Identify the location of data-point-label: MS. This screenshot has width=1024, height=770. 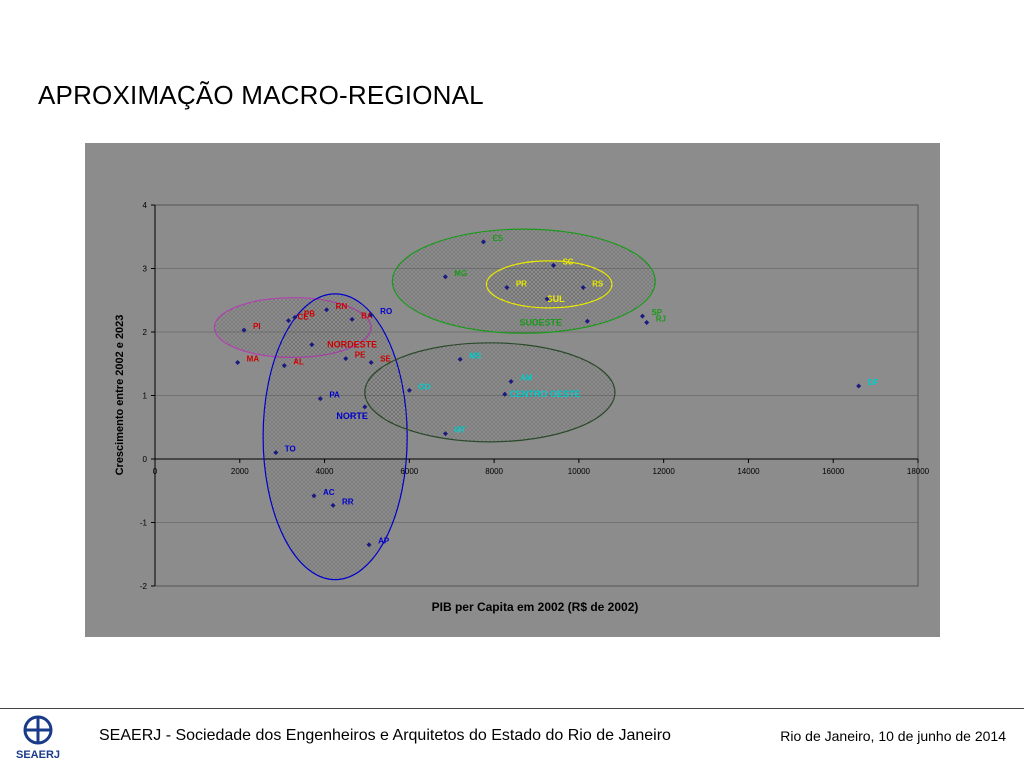
(475, 355).